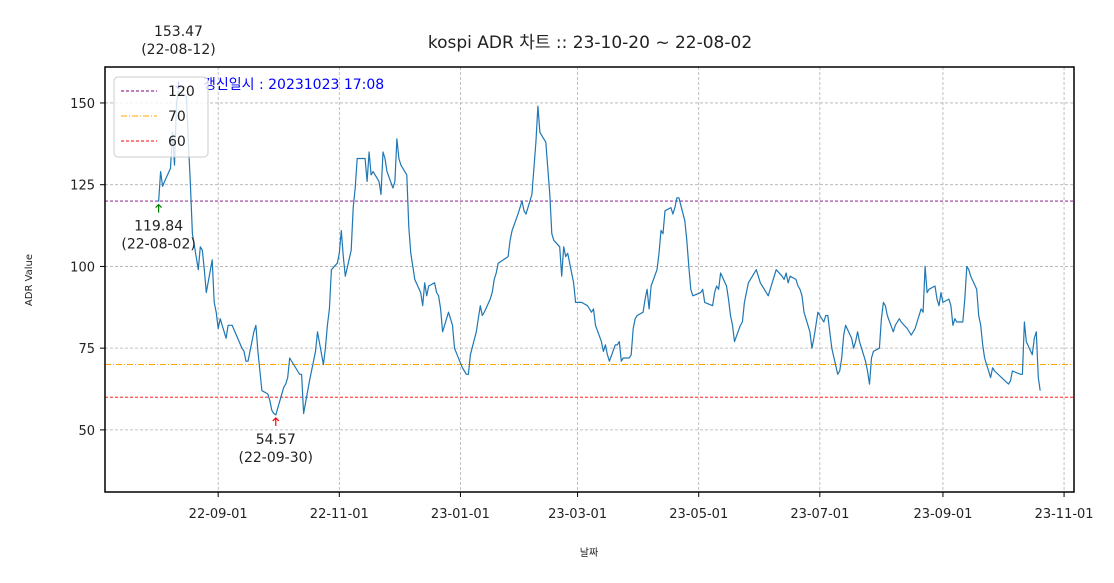 The image size is (1114, 583). What do you see at coordinates (590, 43) in the screenshot?
I see `chart-title: kospi ADR 차트 :: 23-10-20 ~ 22-08-02` at bounding box center [590, 43].